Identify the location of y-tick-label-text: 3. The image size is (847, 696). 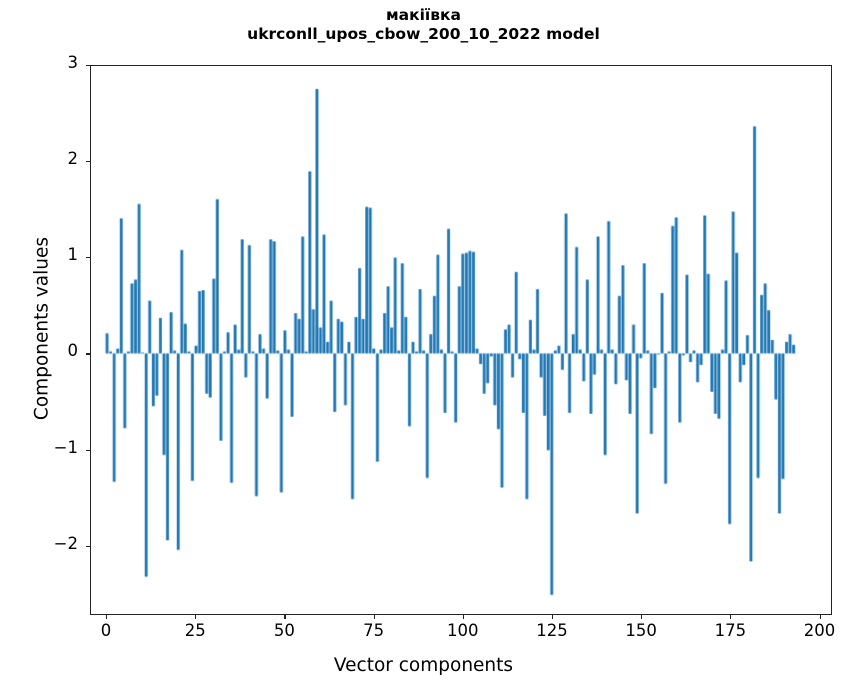
(73, 62).